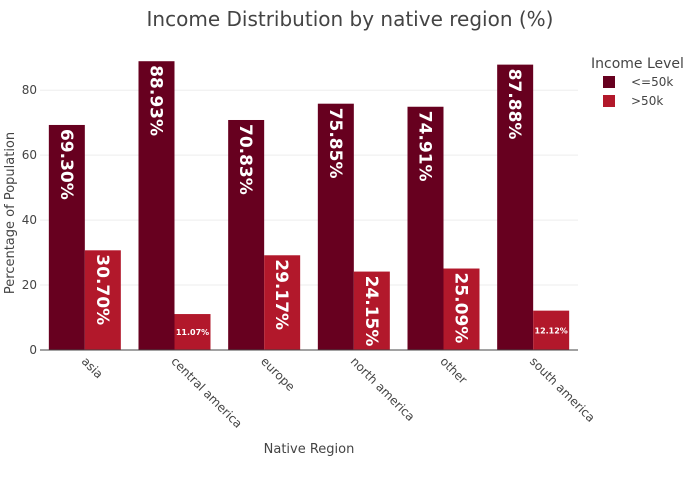 The image size is (700, 500). What do you see at coordinates (637, 64) in the screenshot?
I see `legend-title: Income Level` at bounding box center [637, 64].